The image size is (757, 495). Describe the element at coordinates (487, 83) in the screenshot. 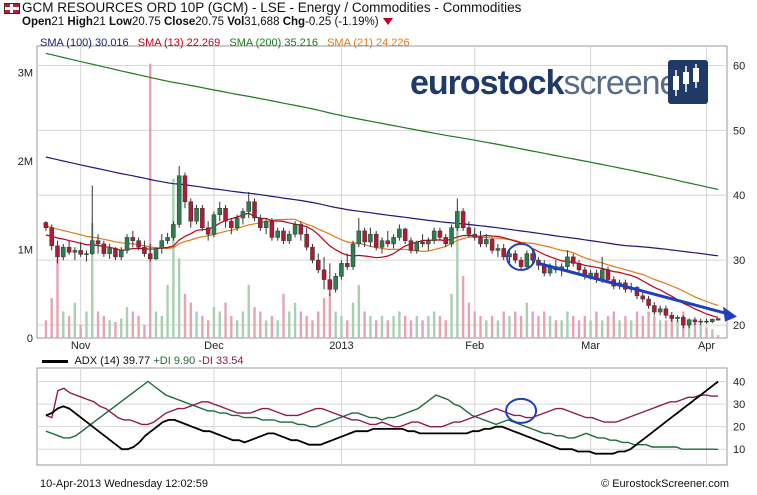

I see `logo-brand: eurostock` at that location.